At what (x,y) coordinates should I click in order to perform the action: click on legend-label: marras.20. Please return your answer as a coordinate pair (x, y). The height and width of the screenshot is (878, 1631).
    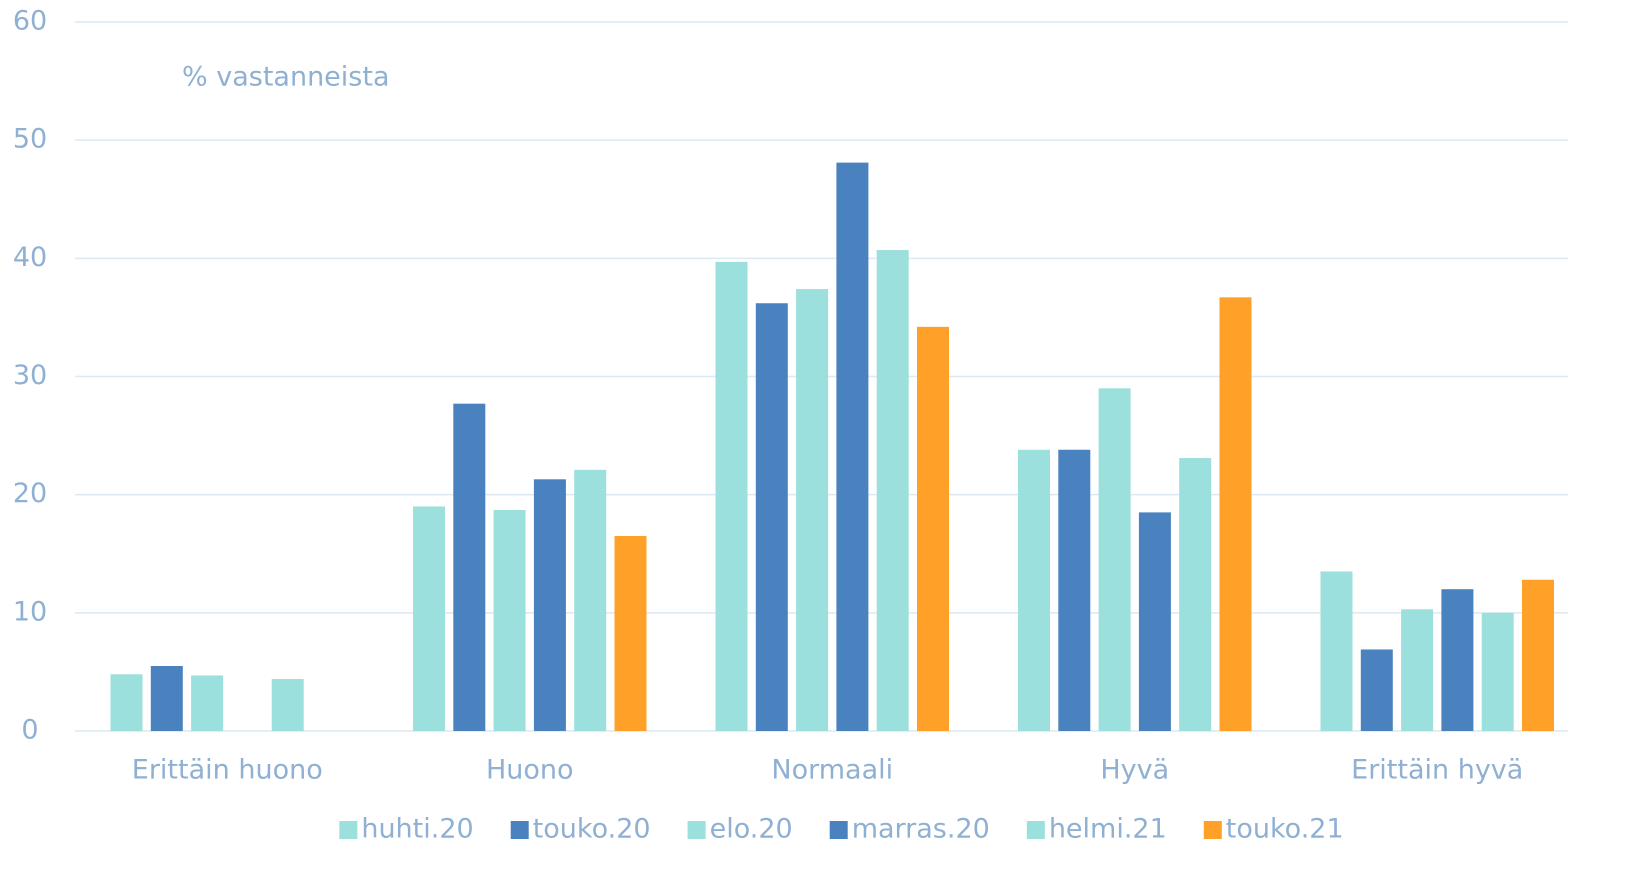
    Looking at the image, I should click on (921, 829).